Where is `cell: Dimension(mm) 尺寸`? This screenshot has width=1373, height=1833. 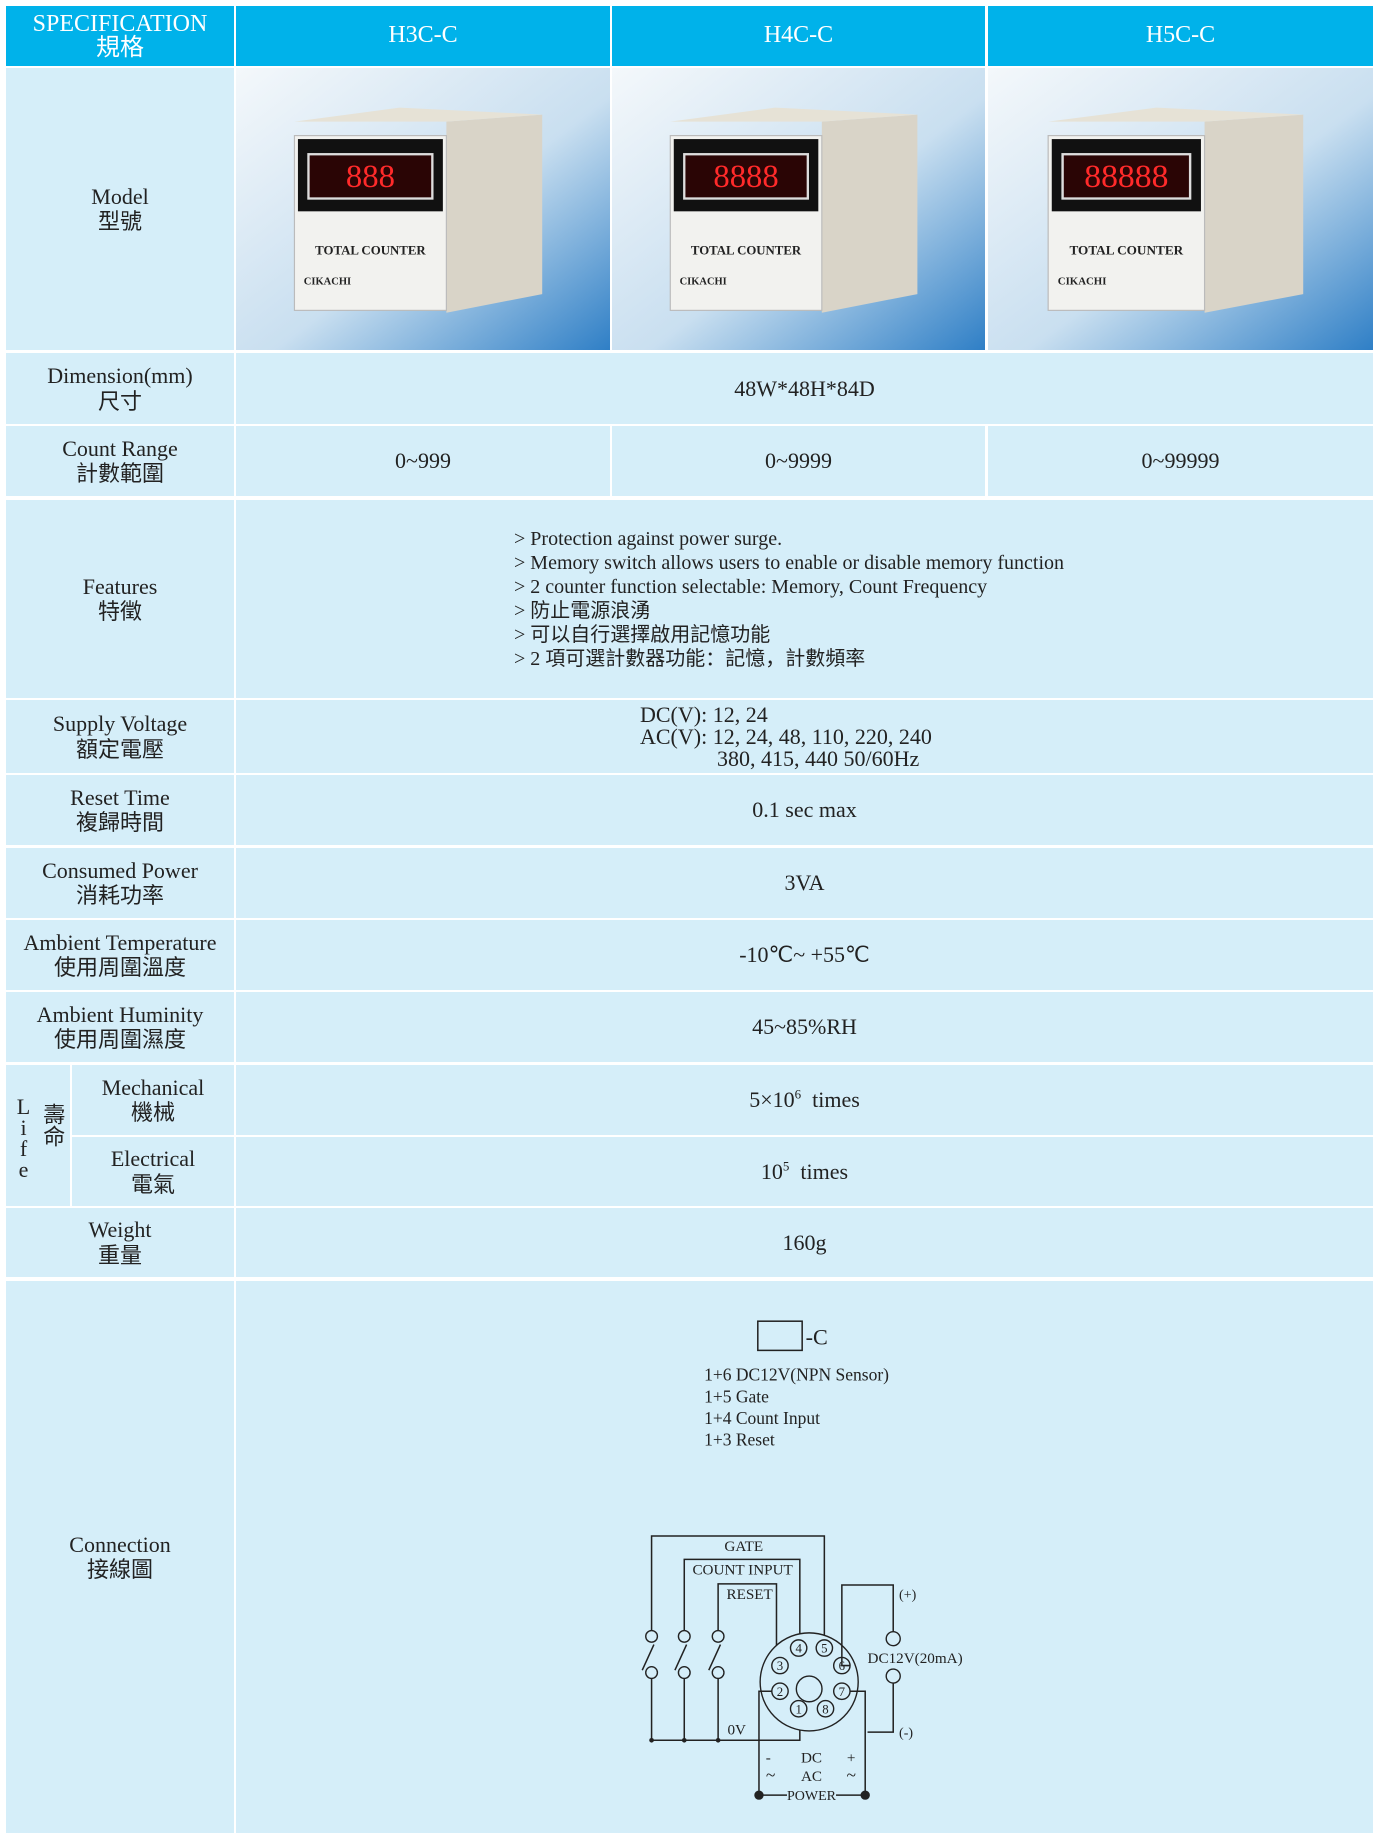
cell: Dimension(mm) 尺寸 is located at coordinates (120, 388).